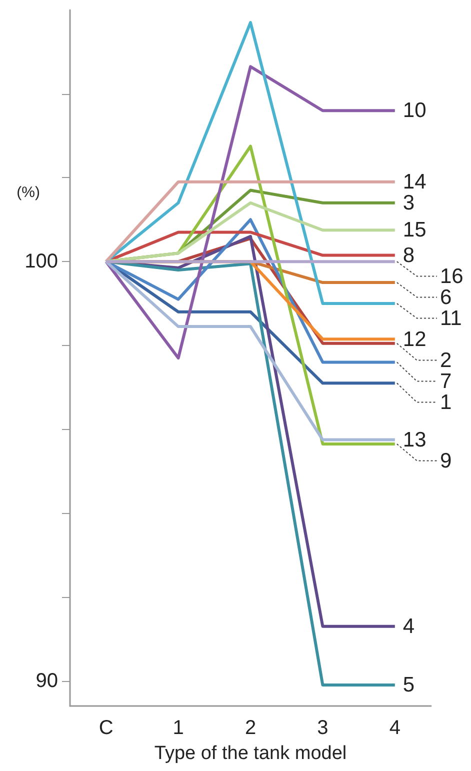 The height and width of the screenshot is (771, 471). Describe the element at coordinates (414, 110) in the screenshot. I see `series-label: 10` at that location.